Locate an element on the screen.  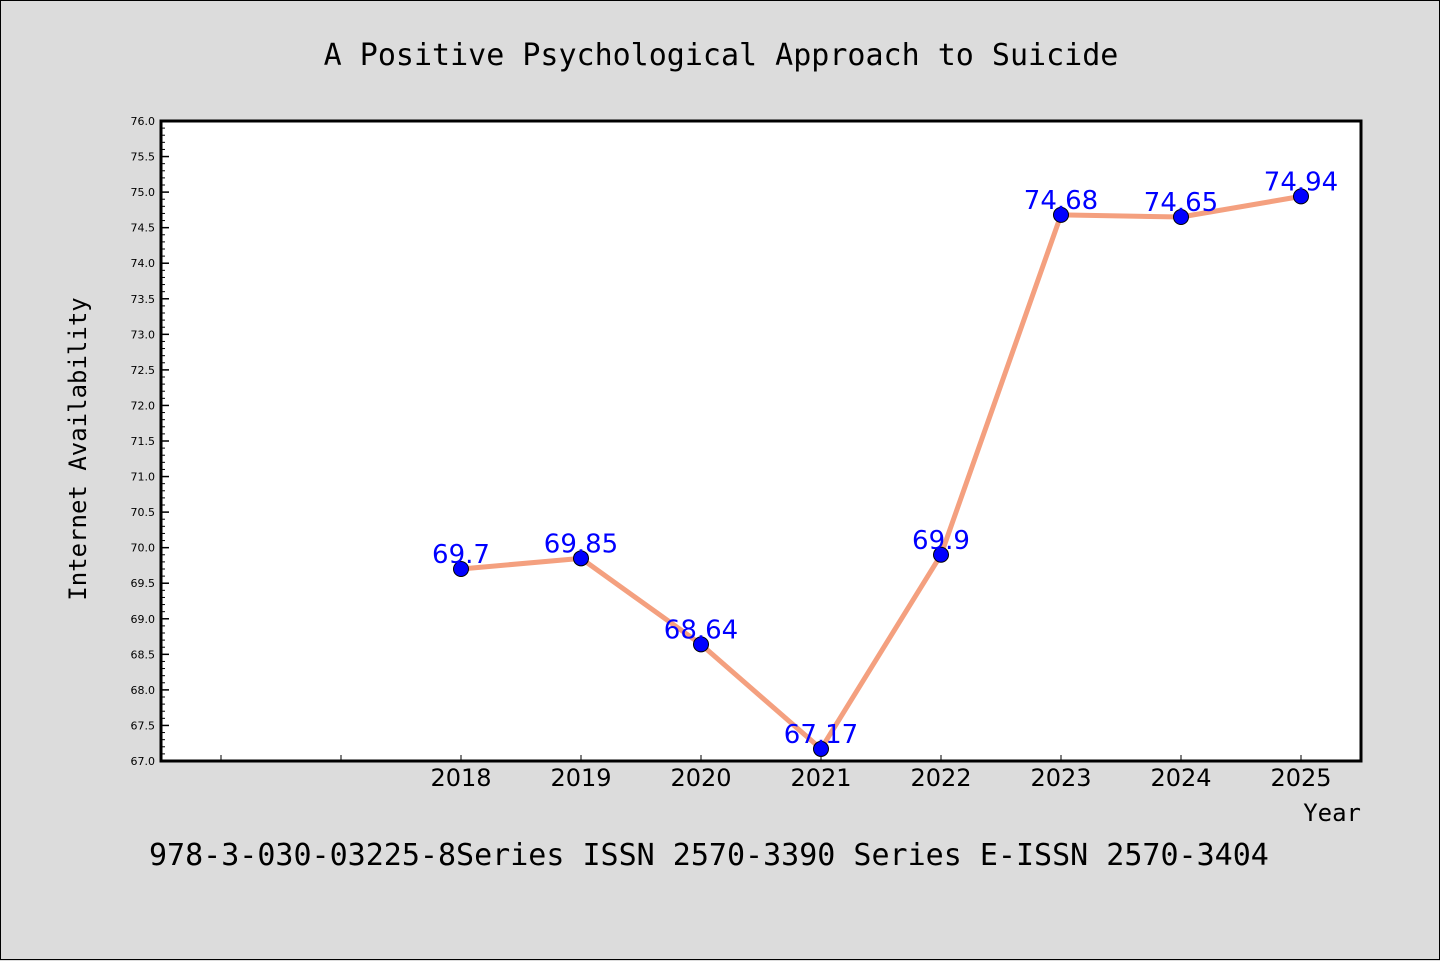
y-tick-label: 74.0 is located at coordinates (143, 263).